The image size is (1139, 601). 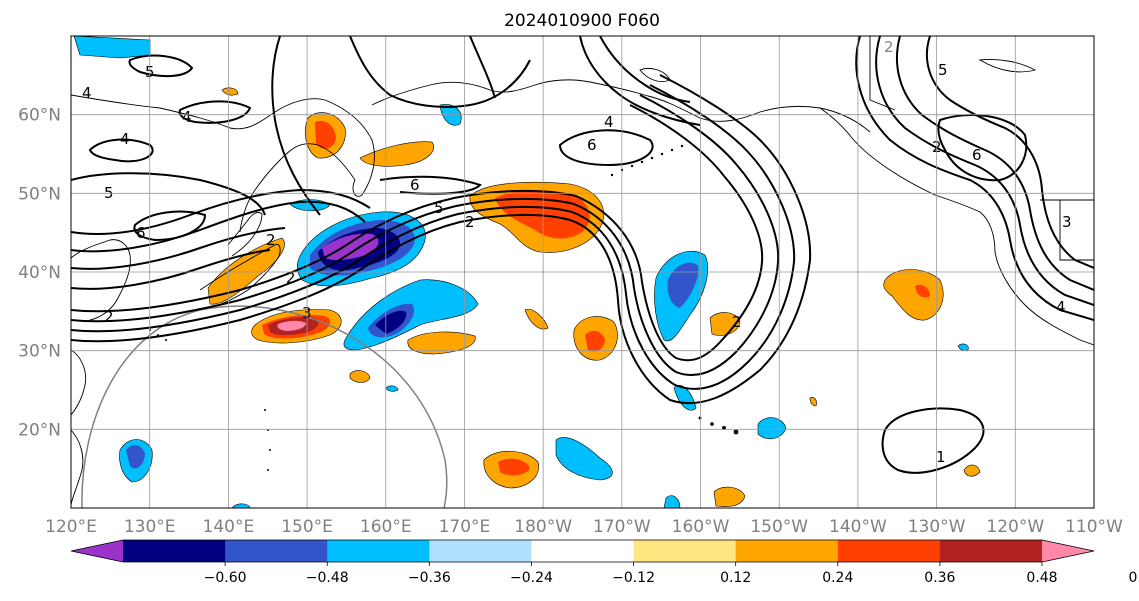 What do you see at coordinates (1094, 527) in the screenshot?
I see `x-tick-label: 110°W` at bounding box center [1094, 527].